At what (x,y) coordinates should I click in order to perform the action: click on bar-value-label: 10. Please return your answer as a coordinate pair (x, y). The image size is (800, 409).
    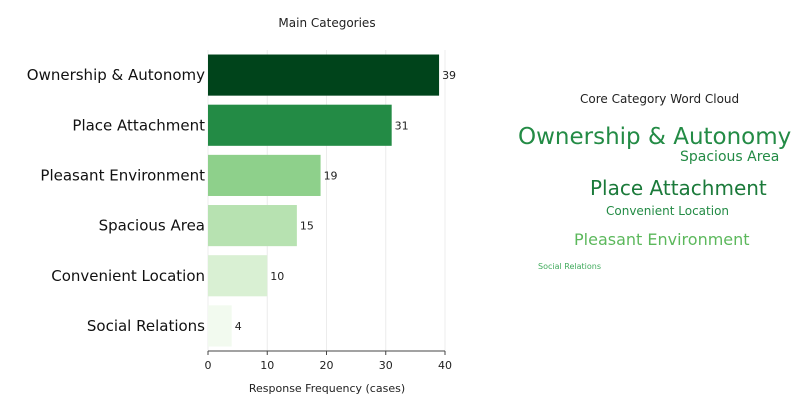
    Looking at the image, I should click on (277, 276).